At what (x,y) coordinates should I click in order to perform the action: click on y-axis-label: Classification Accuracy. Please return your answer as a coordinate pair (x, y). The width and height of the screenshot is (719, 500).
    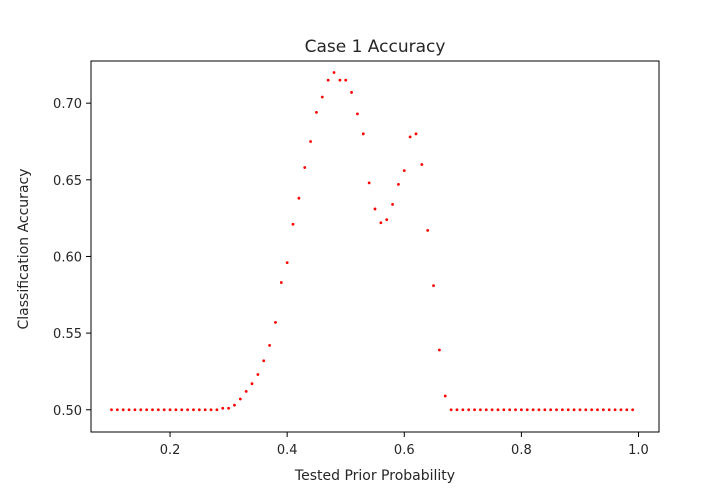
    Looking at the image, I should click on (24, 249).